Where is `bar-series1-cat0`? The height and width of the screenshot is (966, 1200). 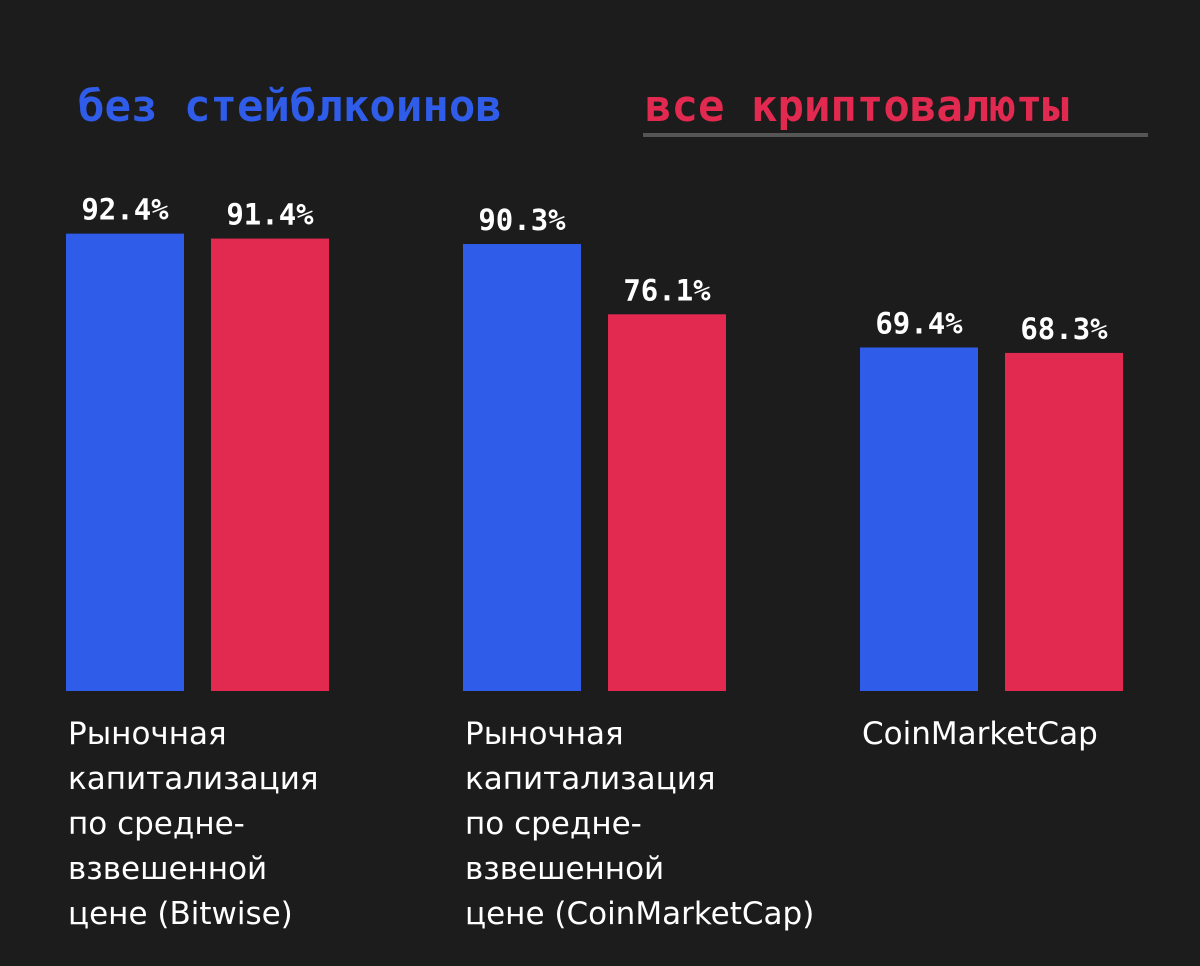 bar-series1-cat0 is located at coordinates (270, 464).